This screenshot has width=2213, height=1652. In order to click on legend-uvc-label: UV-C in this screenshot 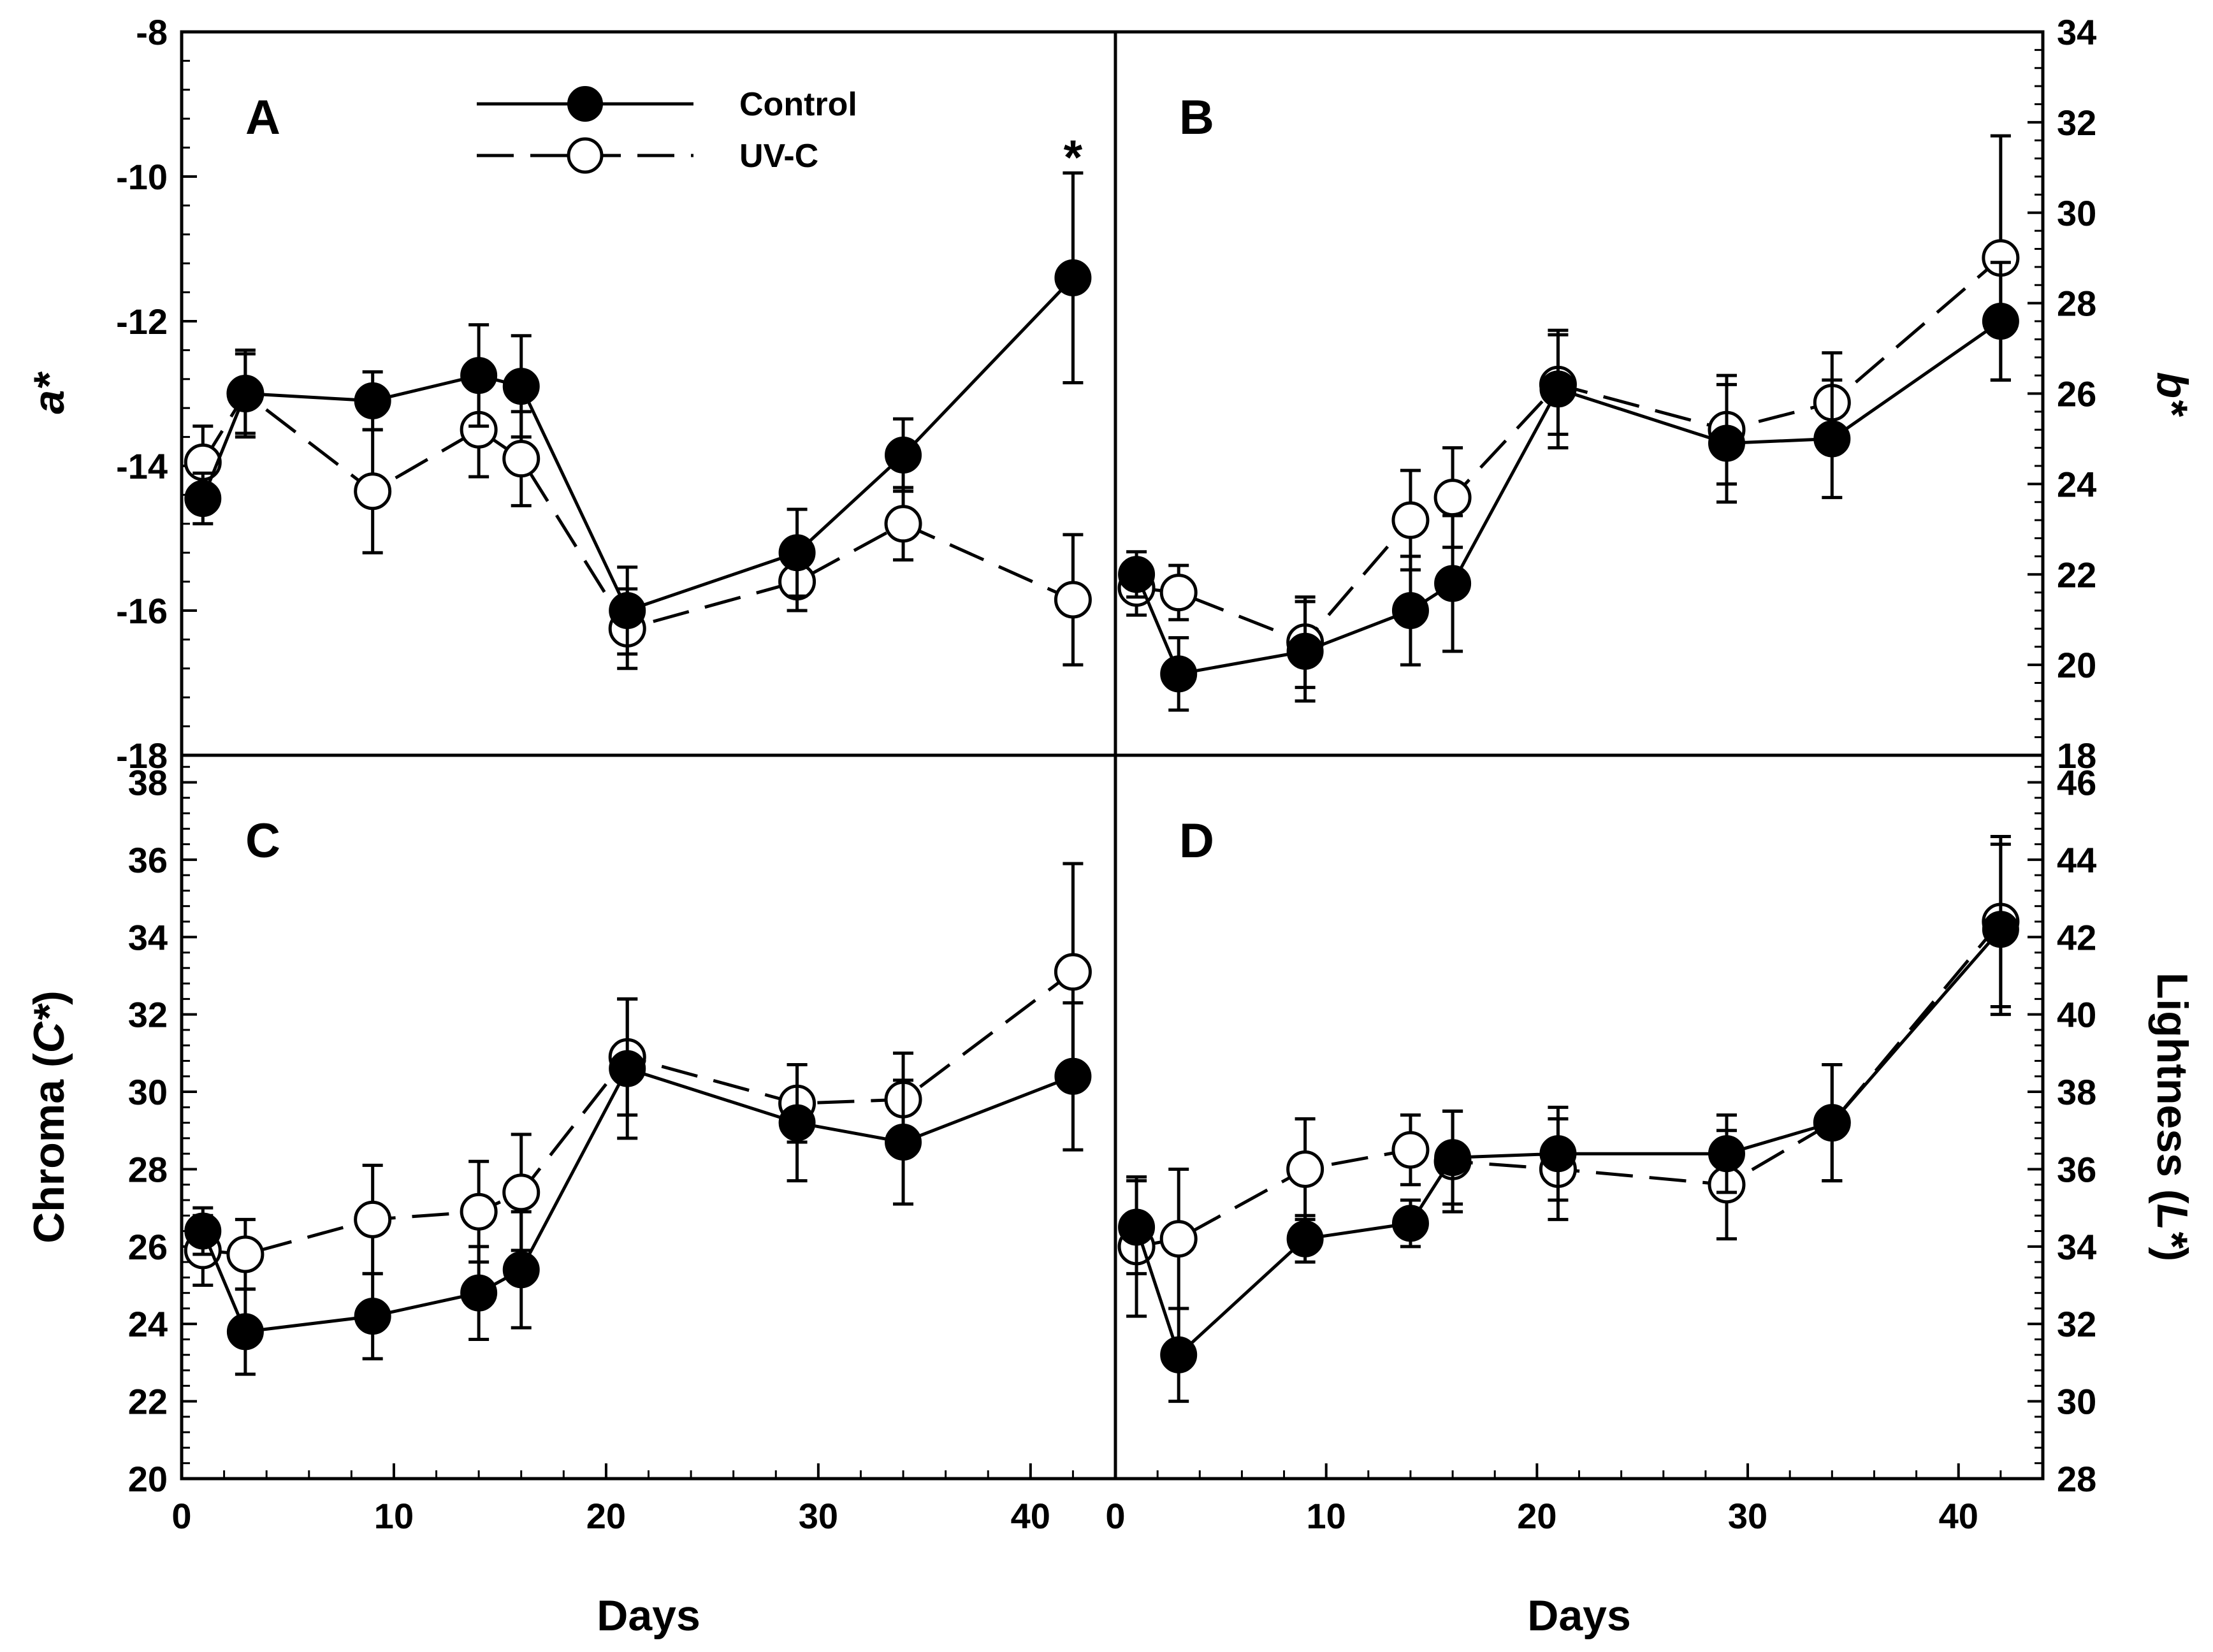, I will do `click(778, 156)`.